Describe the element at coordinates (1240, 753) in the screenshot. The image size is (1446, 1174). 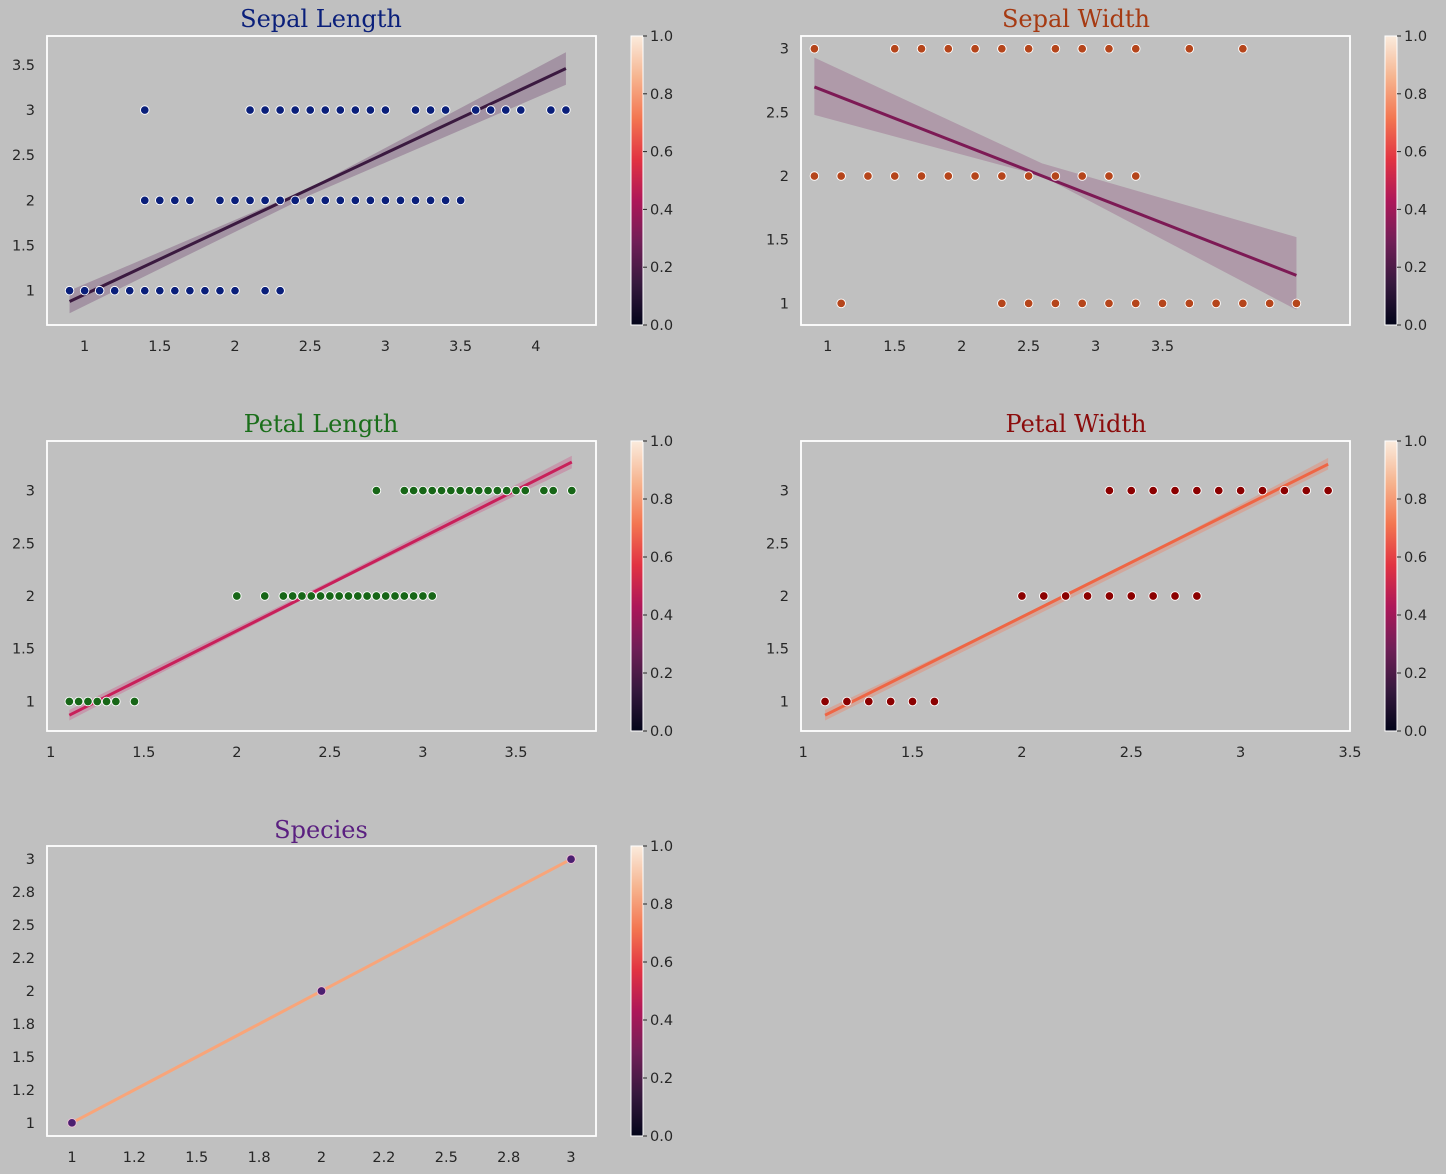
I see `x-tick-label: 3` at that location.